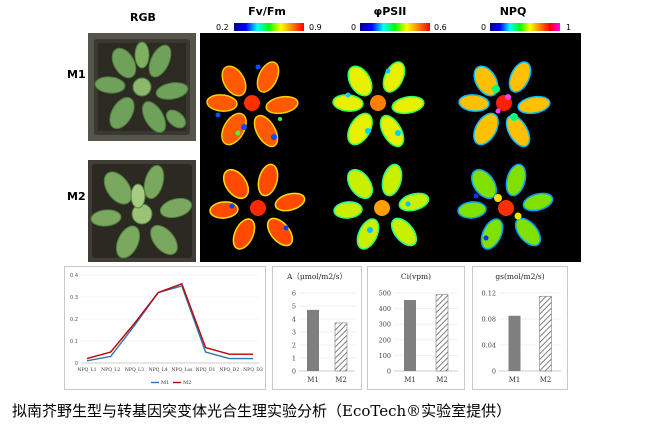 This screenshot has height=426, width=645. What do you see at coordinates (110, 370) in the screenshot?
I see `x-tick-label: NPQ_L2` at bounding box center [110, 370].